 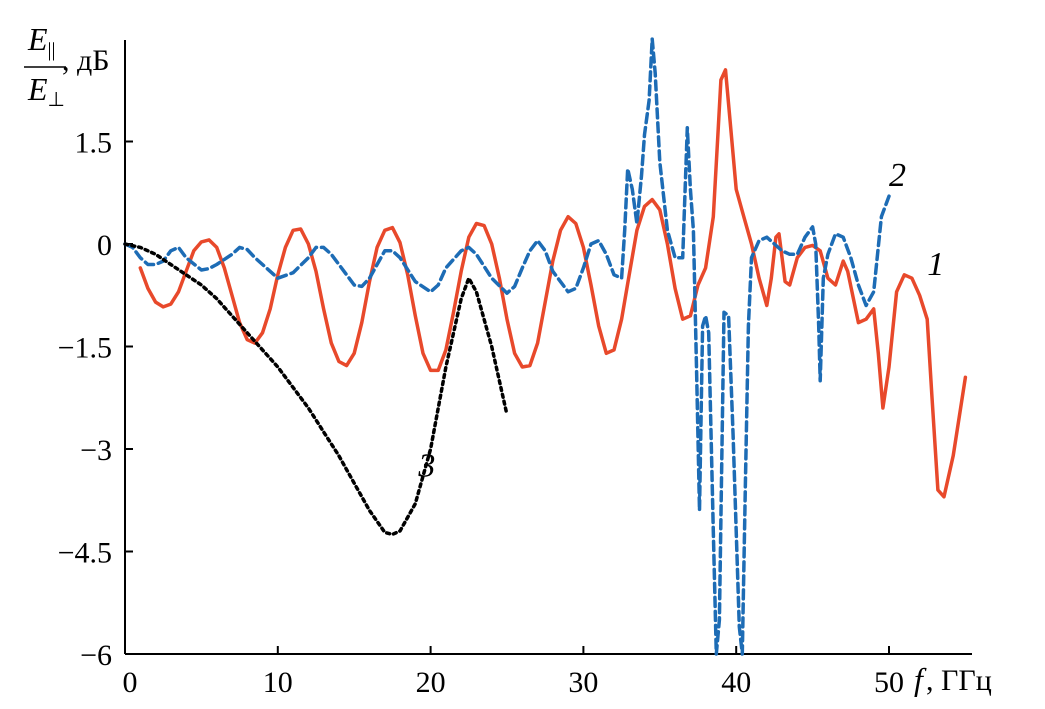 What do you see at coordinates (85, 553) in the screenshot?
I see `y-tick-label: −4.5` at bounding box center [85, 553].